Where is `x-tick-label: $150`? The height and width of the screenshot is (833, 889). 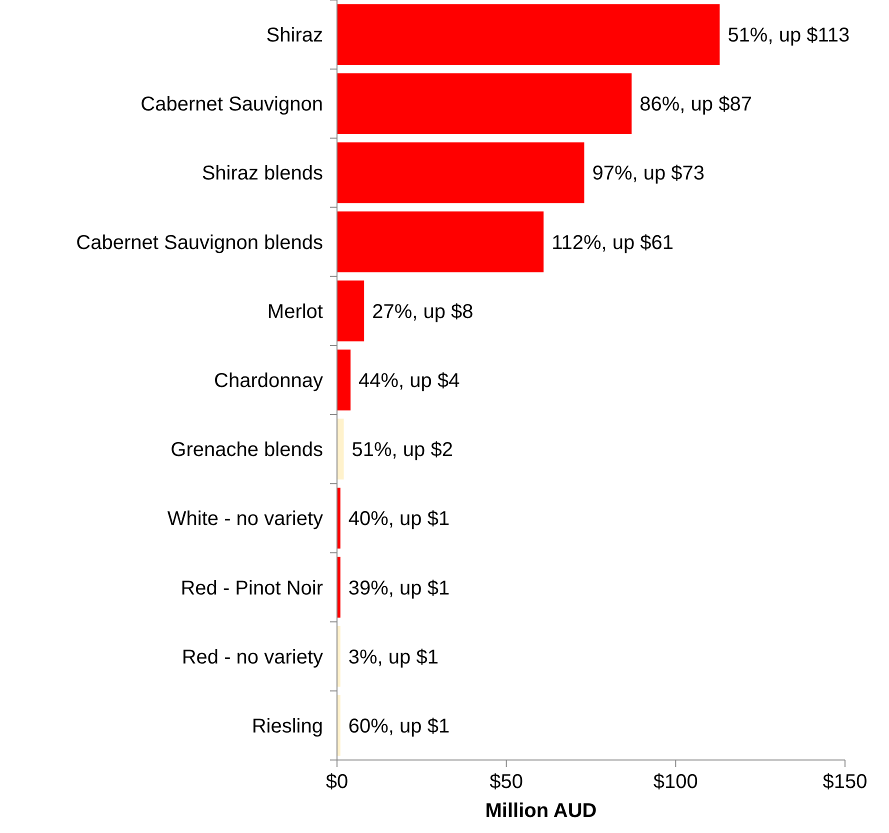
x-tick-label: $150 is located at coordinates (845, 782).